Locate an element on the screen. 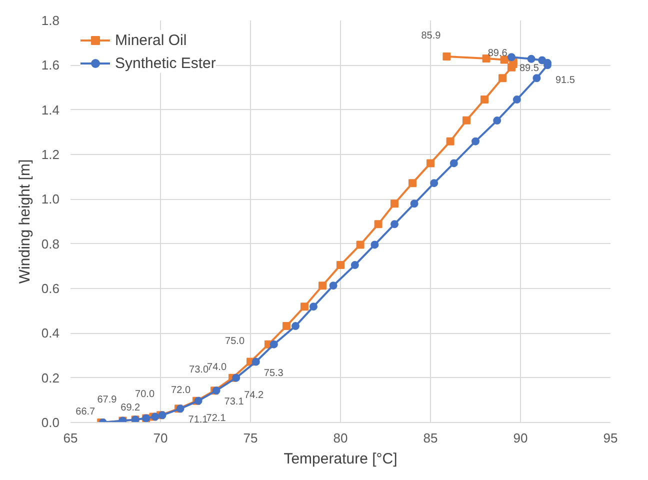 This screenshot has width=648, height=480. y-tick-label: 1.8 is located at coordinates (50, 20).